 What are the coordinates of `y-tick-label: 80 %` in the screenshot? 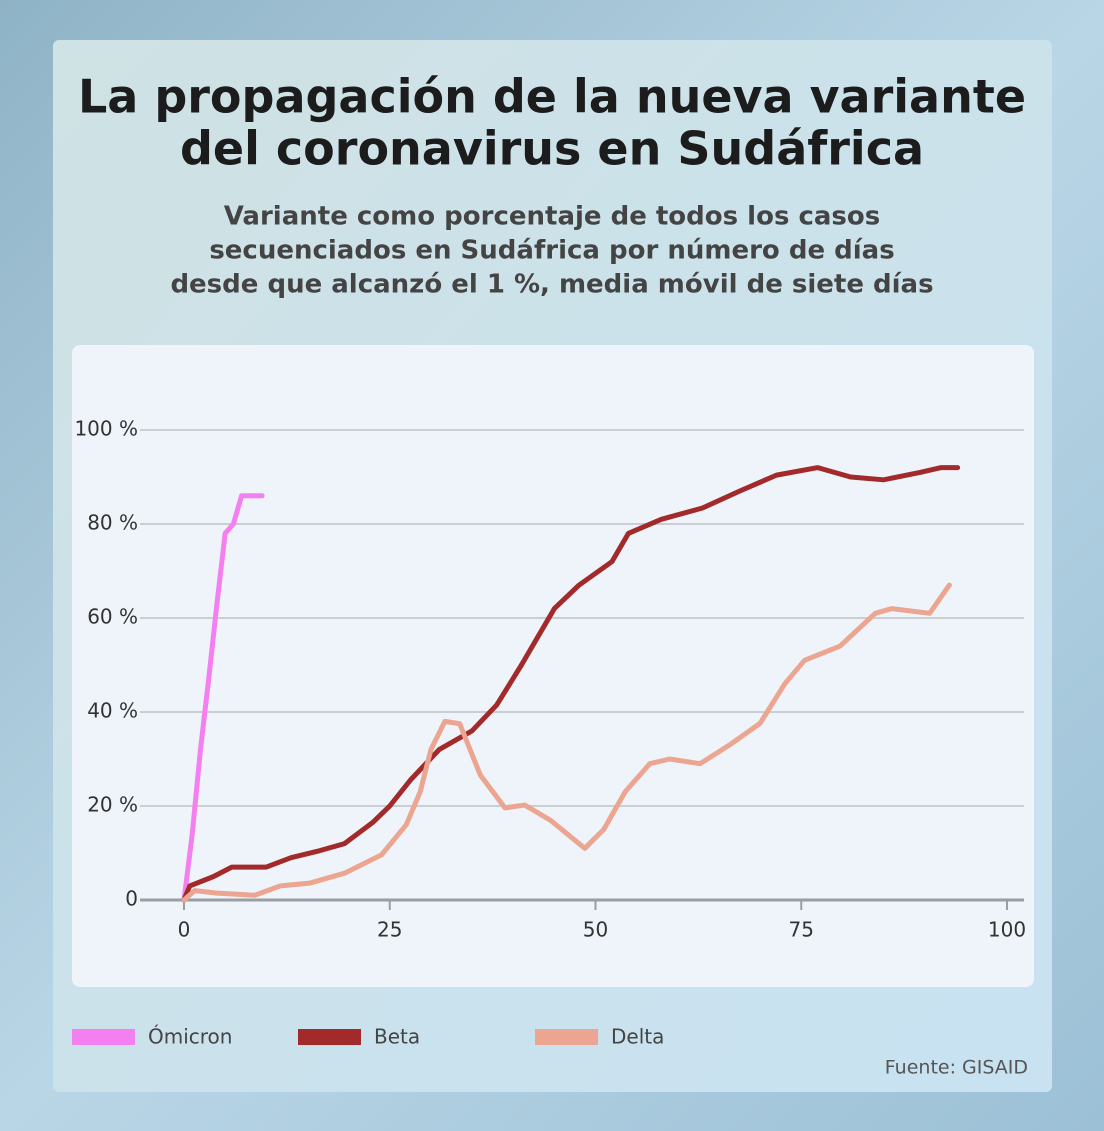 It's located at (112, 523).